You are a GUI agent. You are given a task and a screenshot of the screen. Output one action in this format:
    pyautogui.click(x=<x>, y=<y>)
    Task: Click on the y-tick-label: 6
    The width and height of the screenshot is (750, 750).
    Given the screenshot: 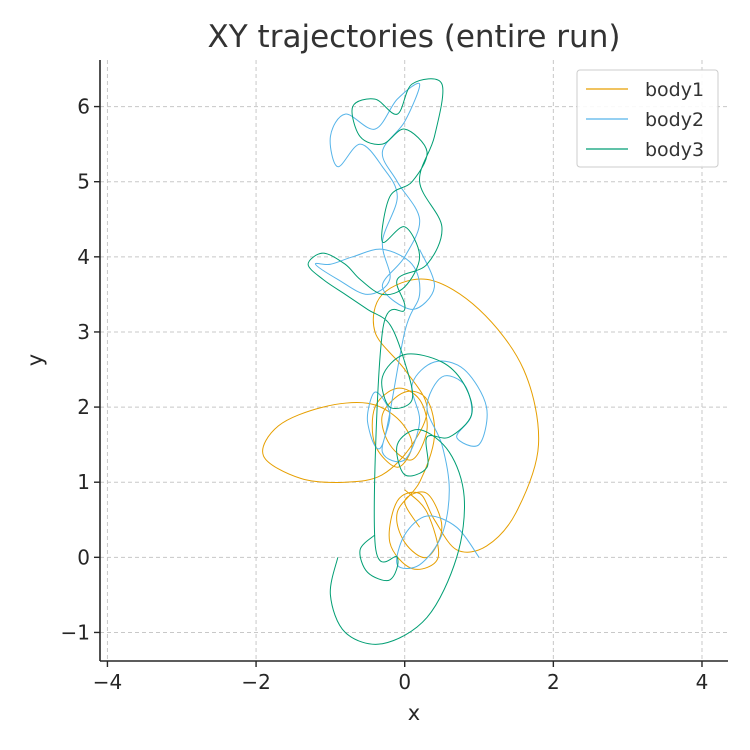 What is the action you would take?
    pyautogui.click(x=83, y=107)
    